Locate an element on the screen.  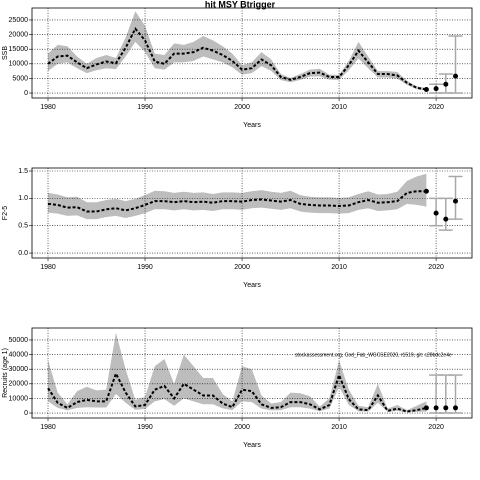
y-tick-label: 15000 is located at coordinates (19, 49).